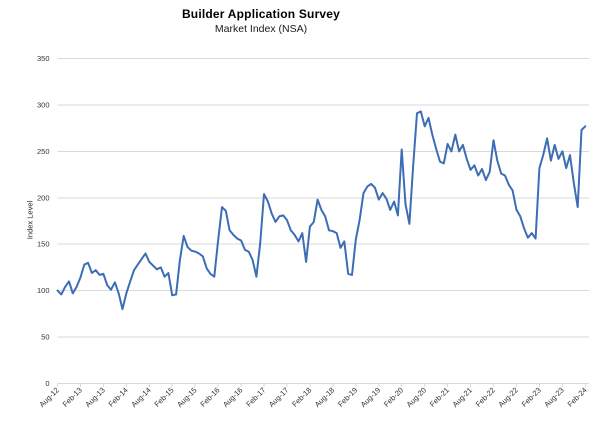 The image size is (600, 436). What do you see at coordinates (439, 397) in the screenshot?
I see `x-tick-label-Feb-21: Feb-21` at bounding box center [439, 397].